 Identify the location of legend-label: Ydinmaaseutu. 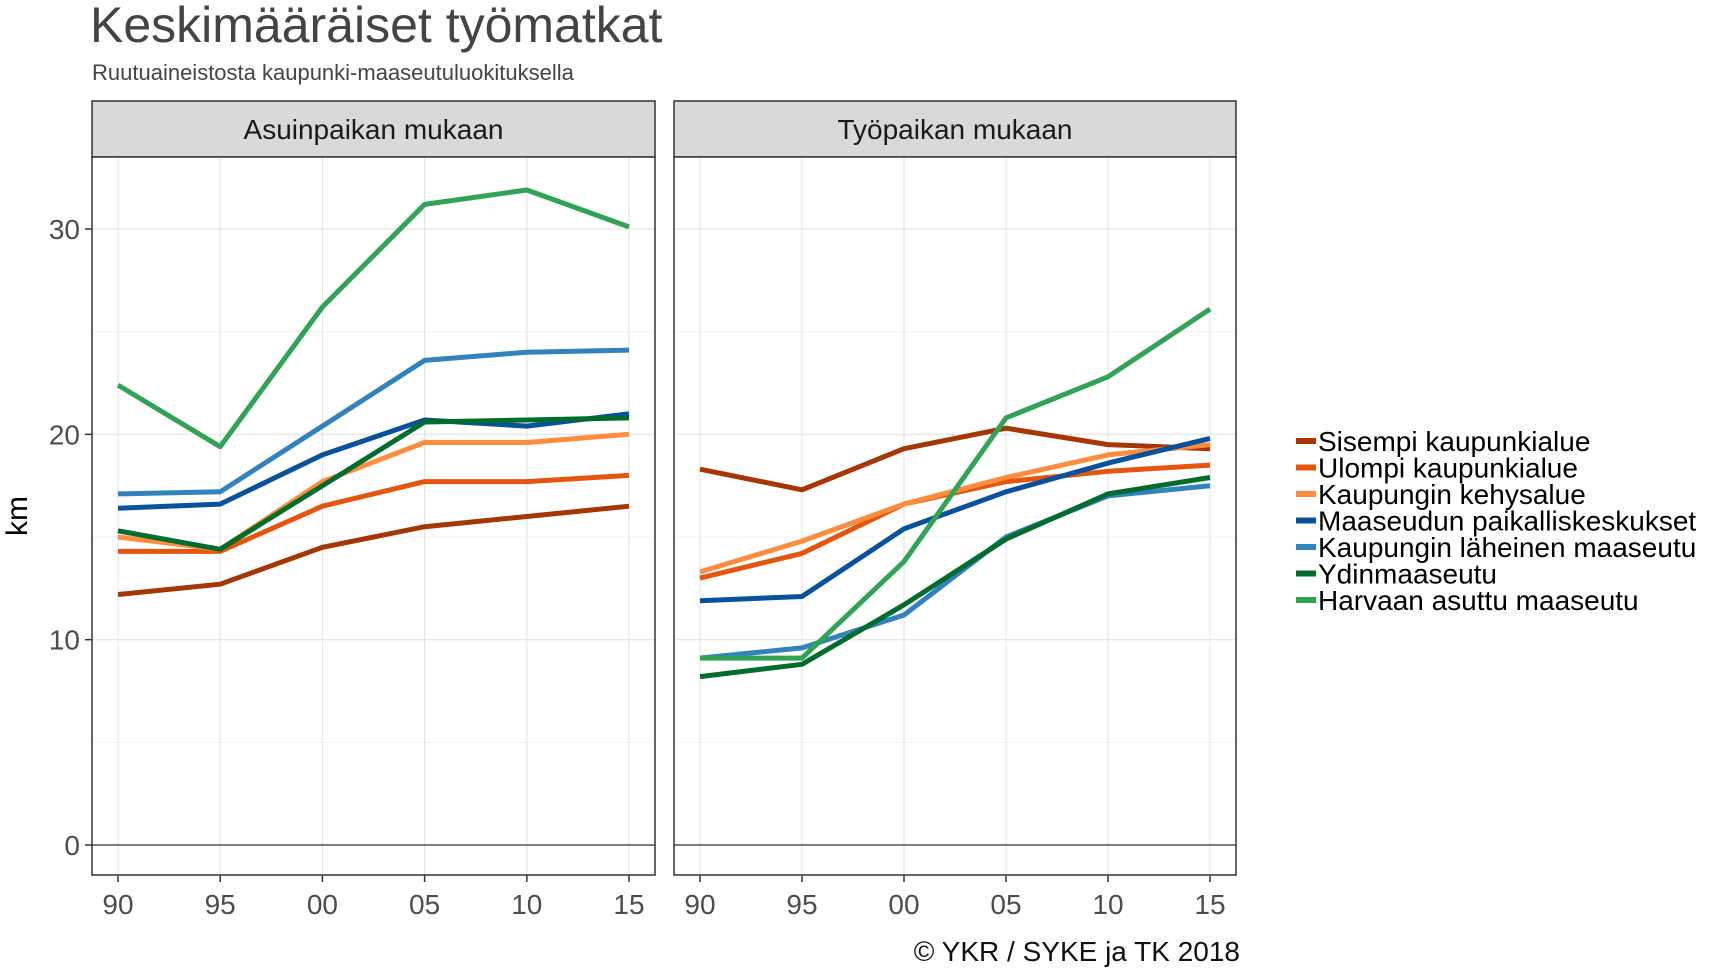
(1407, 574).